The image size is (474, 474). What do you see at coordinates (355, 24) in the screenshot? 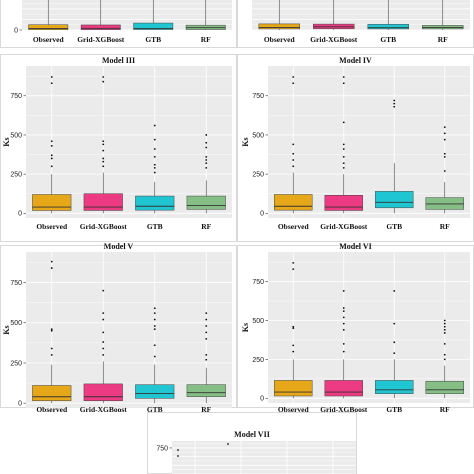
I see `panel-2: Observed Grid-XGBoost GTB RF` at bounding box center [355, 24].